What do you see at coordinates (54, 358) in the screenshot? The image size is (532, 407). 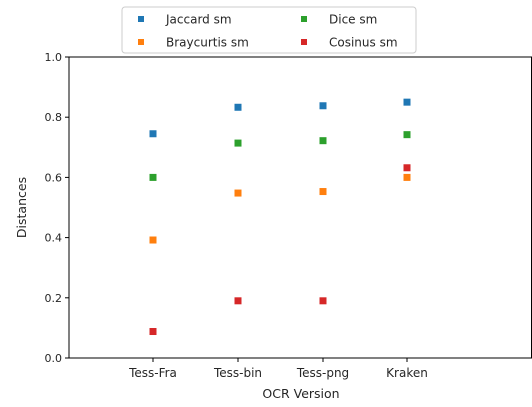 I see `y-tick-label: 0.0` at bounding box center [54, 358].